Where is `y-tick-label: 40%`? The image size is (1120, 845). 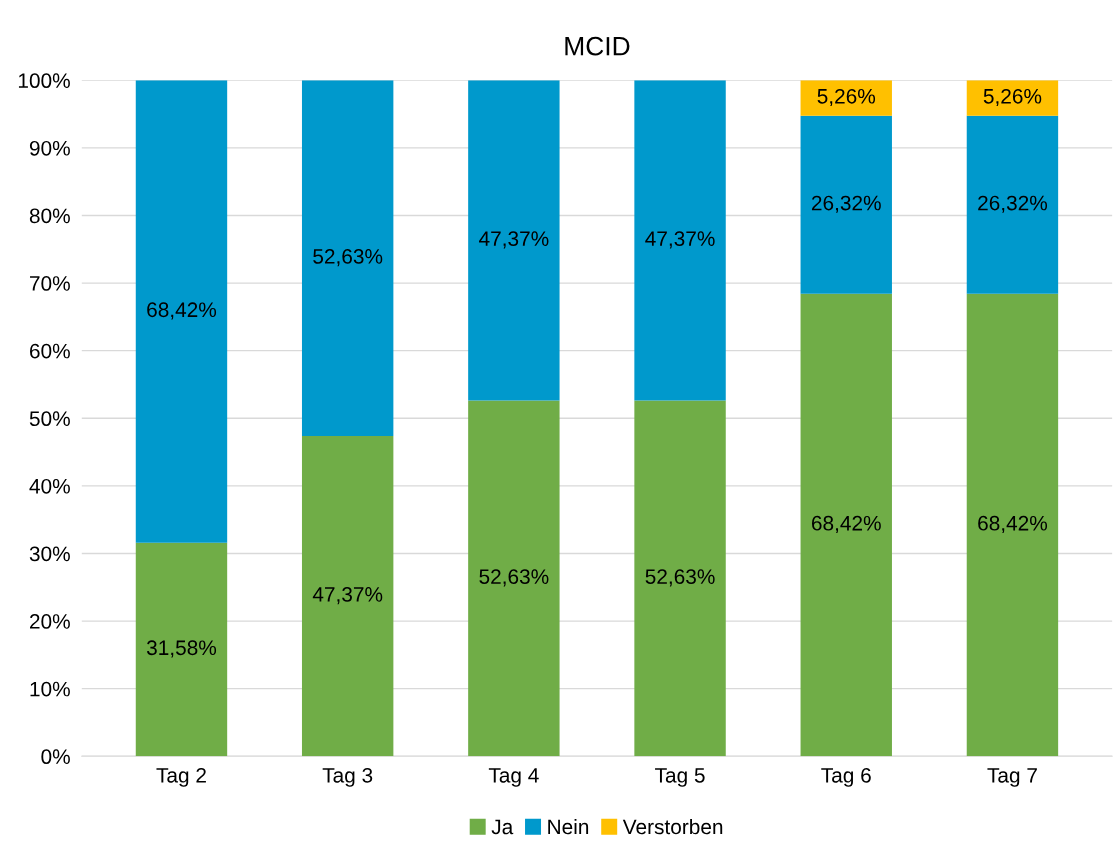
y-tick-label: 40% is located at coordinates (49, 486).